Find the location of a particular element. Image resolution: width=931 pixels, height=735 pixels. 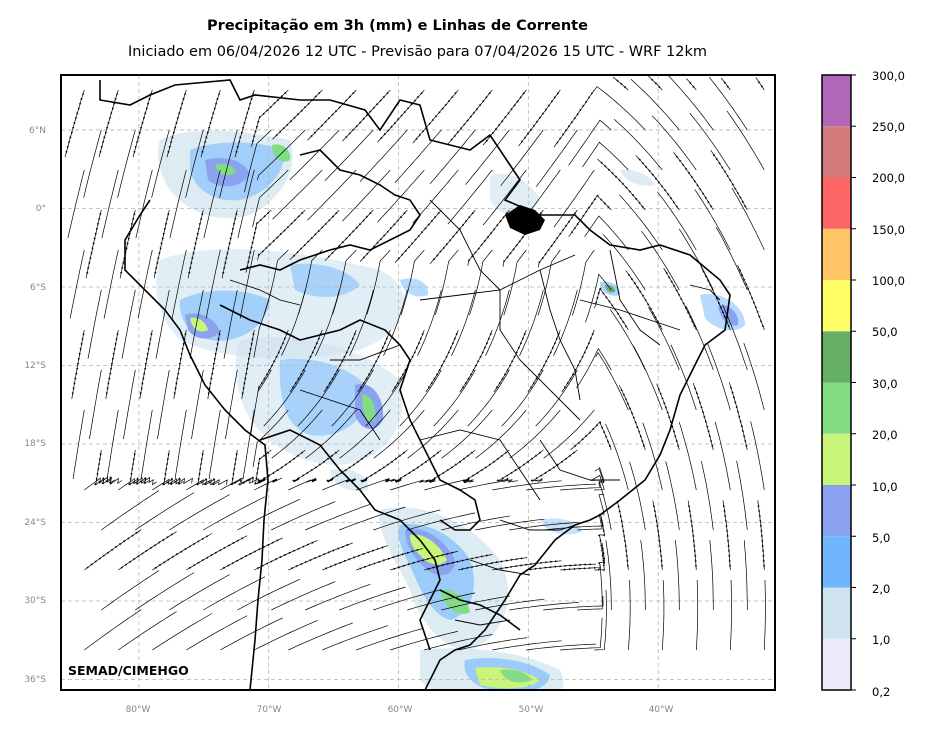

lat-label-6s: 6°S is located at coordinates (38, 288).